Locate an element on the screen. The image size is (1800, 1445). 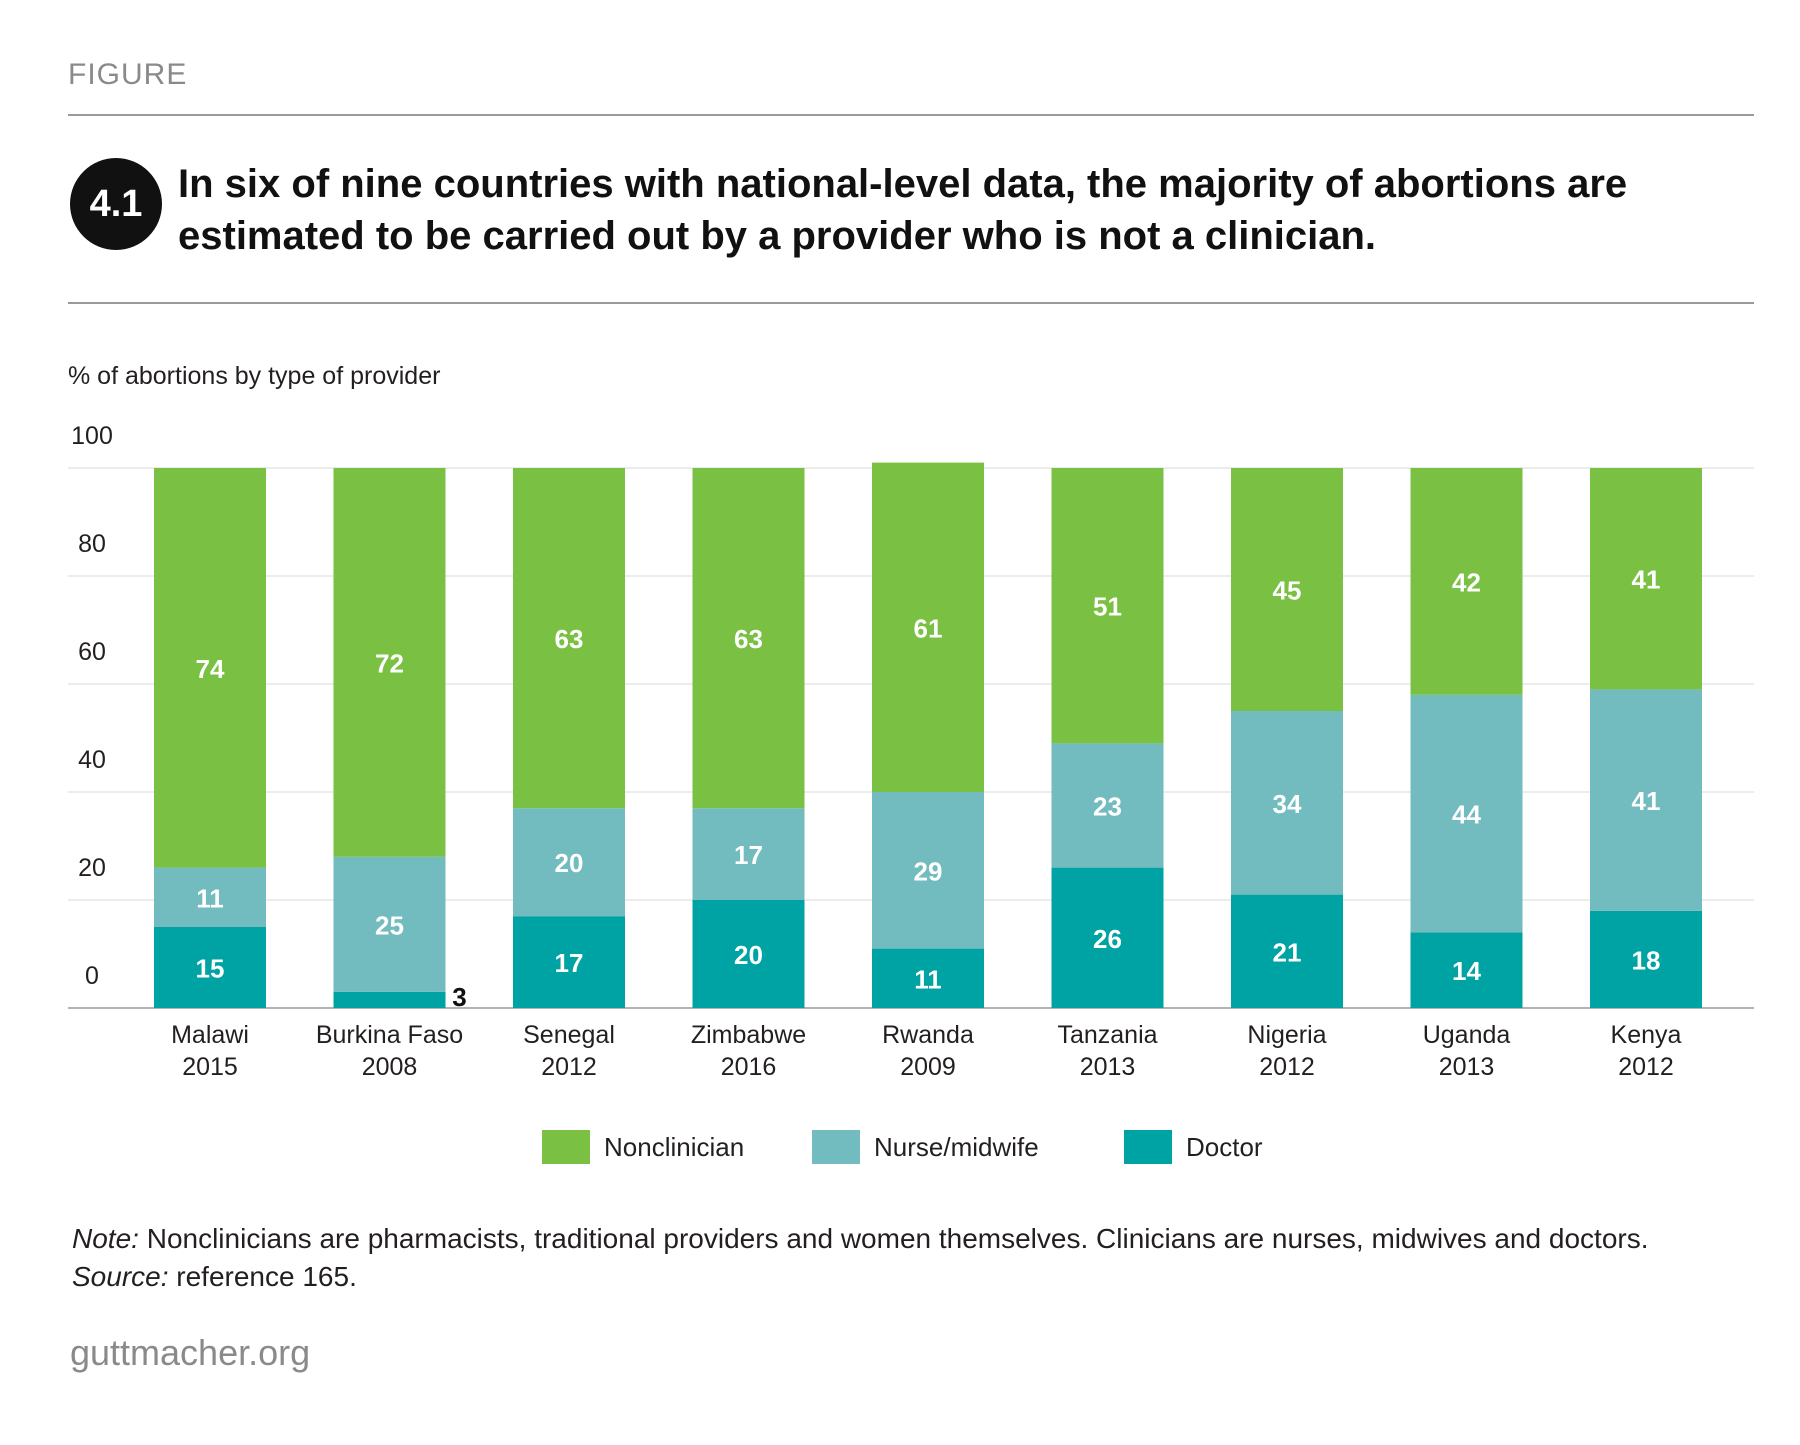
data-label-kenya-doctor: 18 is located at coordinates (1646, 960).